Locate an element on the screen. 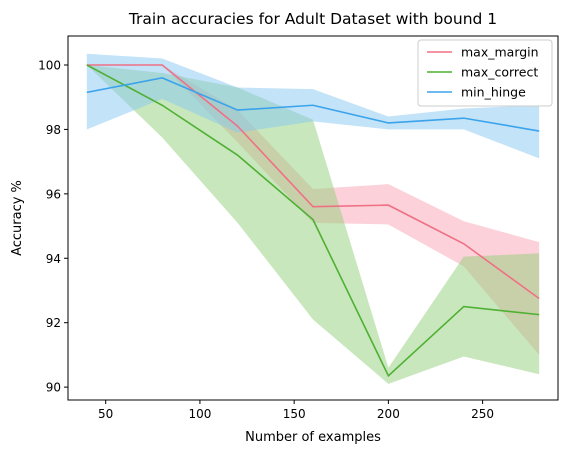 This screenshot has height=460, width=571. legend: max_margin max_correct min_hinge is located at coordinates (485, 73).